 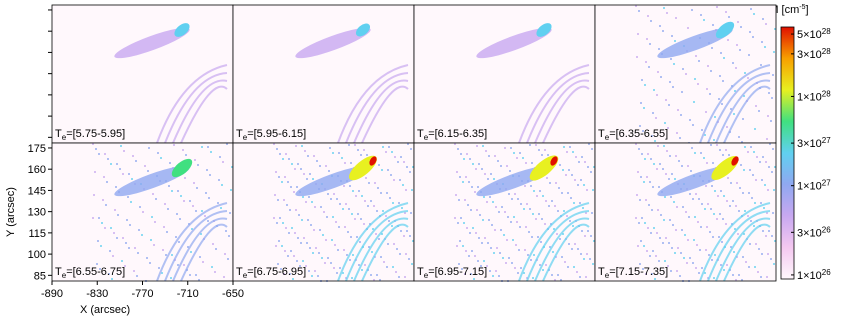 I want to click on em-core, so click(x=182, y=168).